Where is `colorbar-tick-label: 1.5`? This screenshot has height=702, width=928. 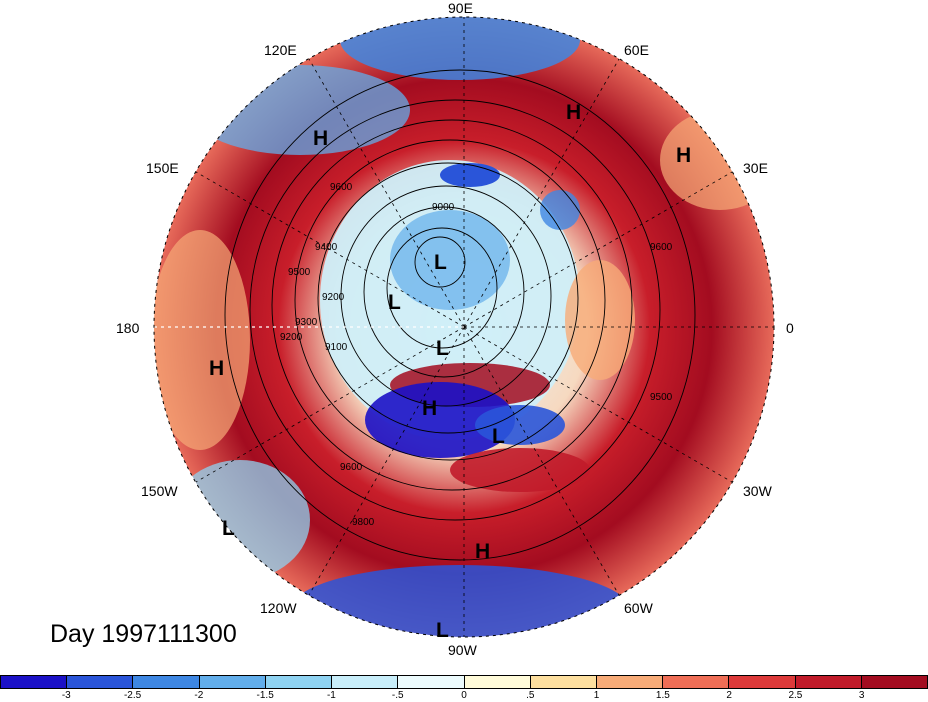
colorbar-tick-label: 1.5 is located at coordinates (662, 695).